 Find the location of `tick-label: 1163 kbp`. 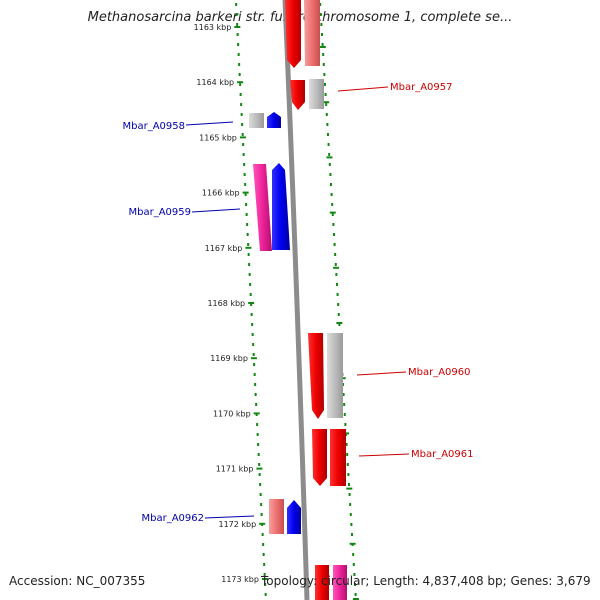

tick-label: 1163 kbp is located at coordinates (213, 27).